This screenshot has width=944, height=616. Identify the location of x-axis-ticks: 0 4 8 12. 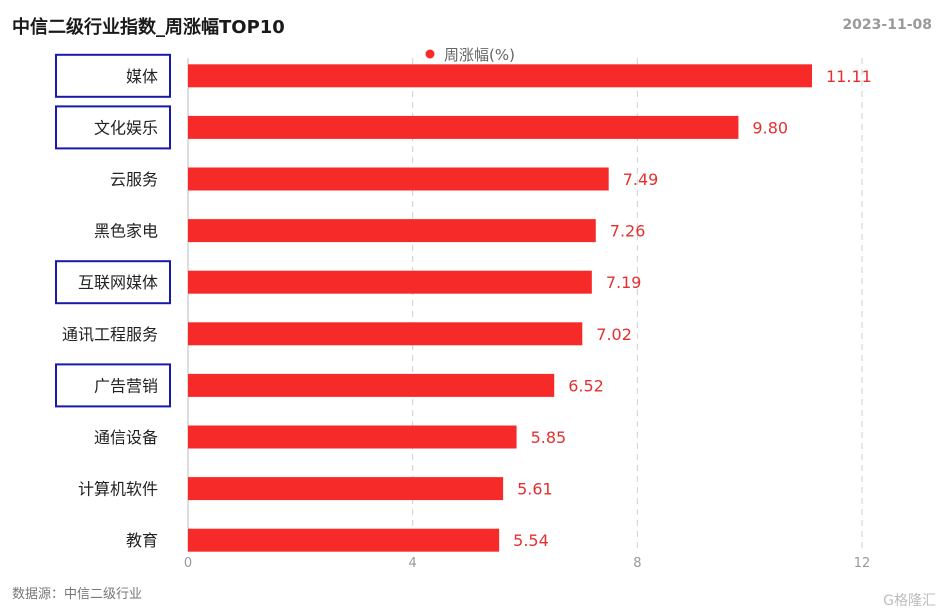
(527, 563).